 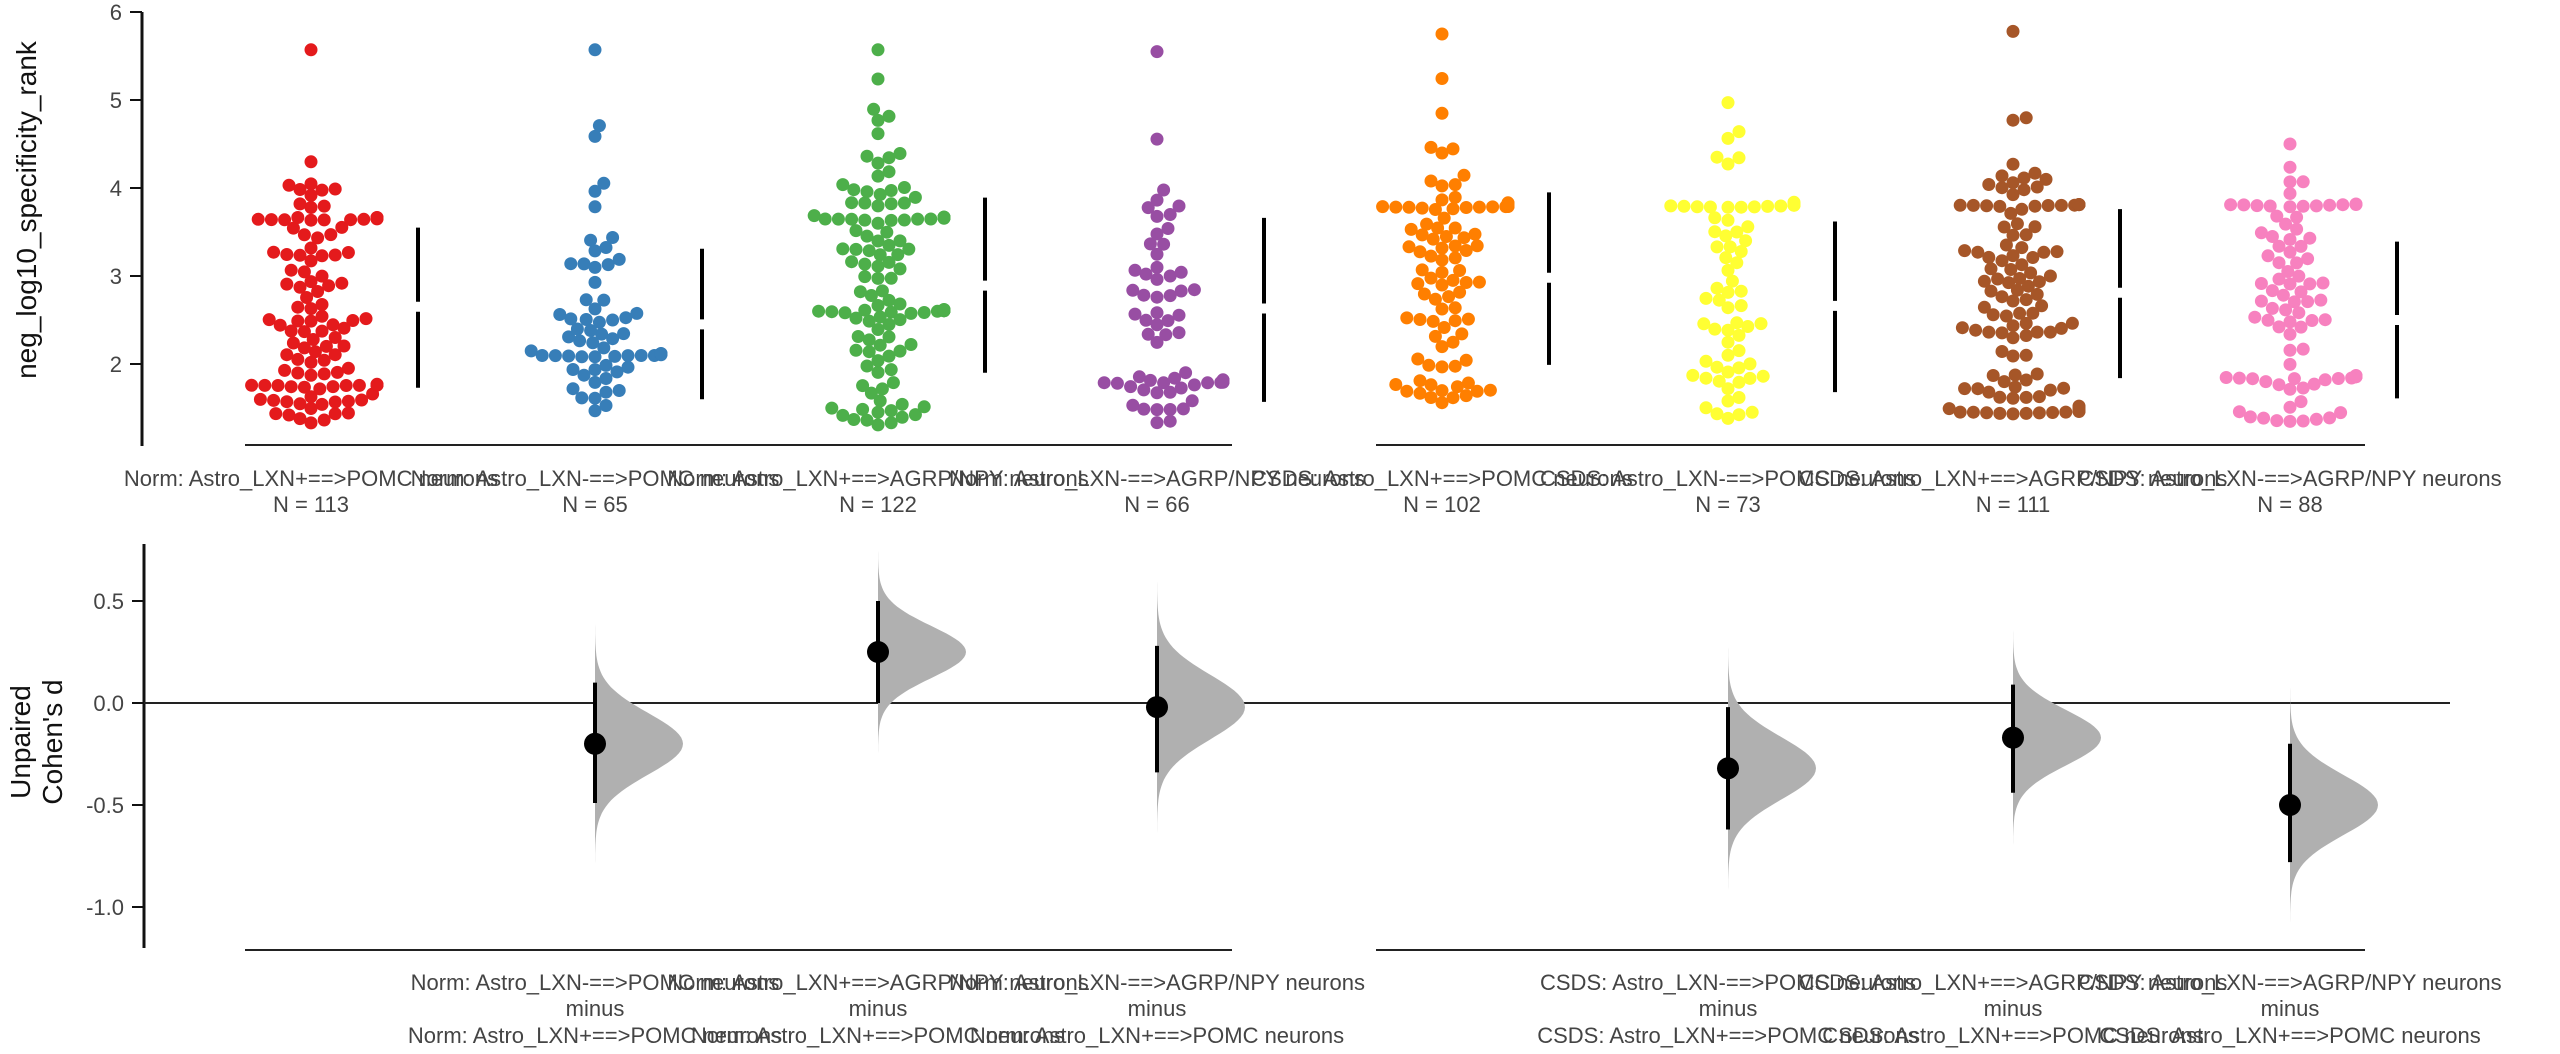 What do you see at coordinates (1163, 237) in the screenshot?
I see `swarm-group` at bounding box center [1163, 237].